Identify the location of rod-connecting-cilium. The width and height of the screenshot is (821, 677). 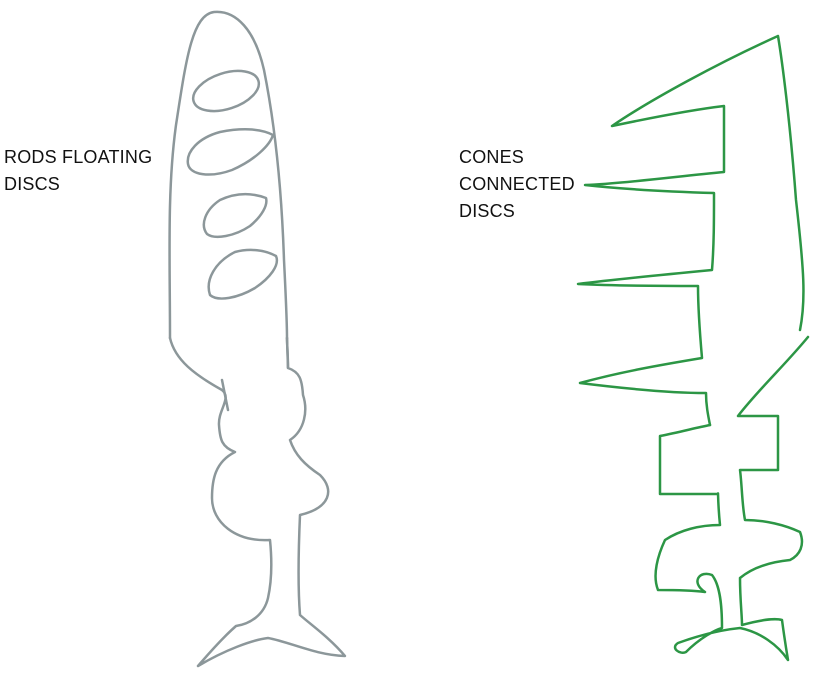
(255, 374).